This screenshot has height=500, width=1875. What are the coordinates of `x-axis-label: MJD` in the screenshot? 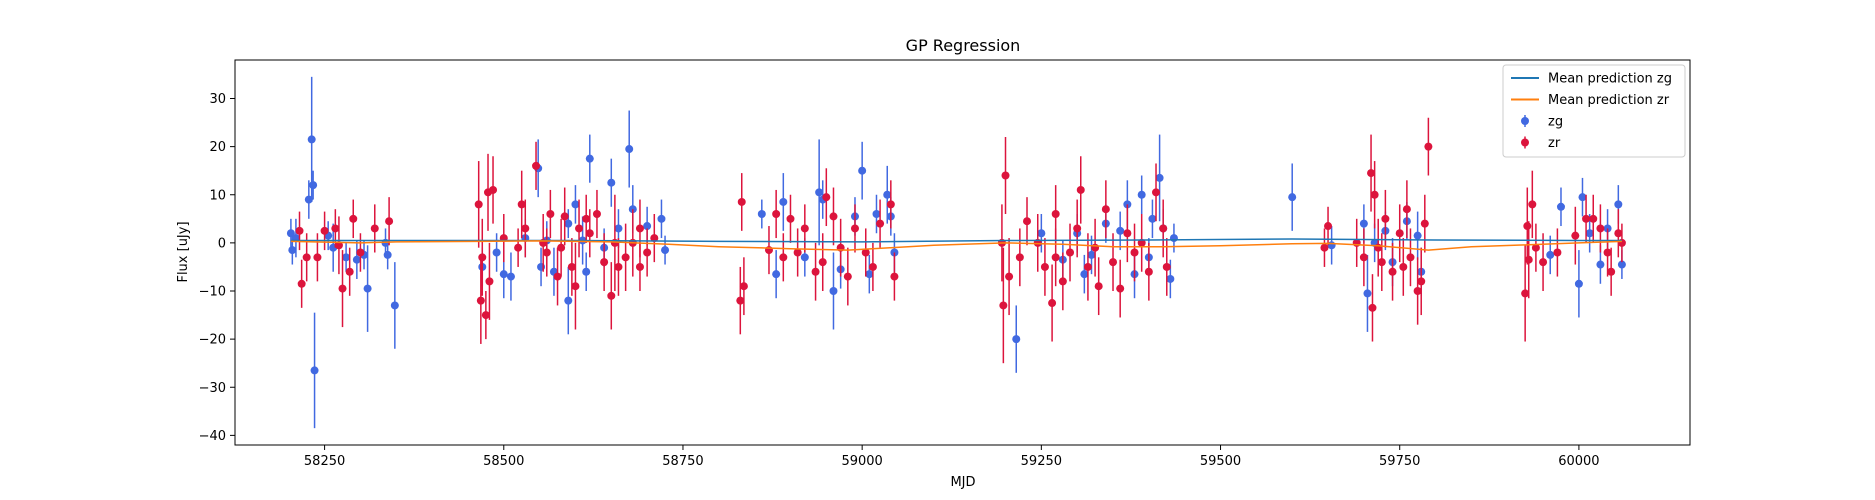 It's located at (962, 482).